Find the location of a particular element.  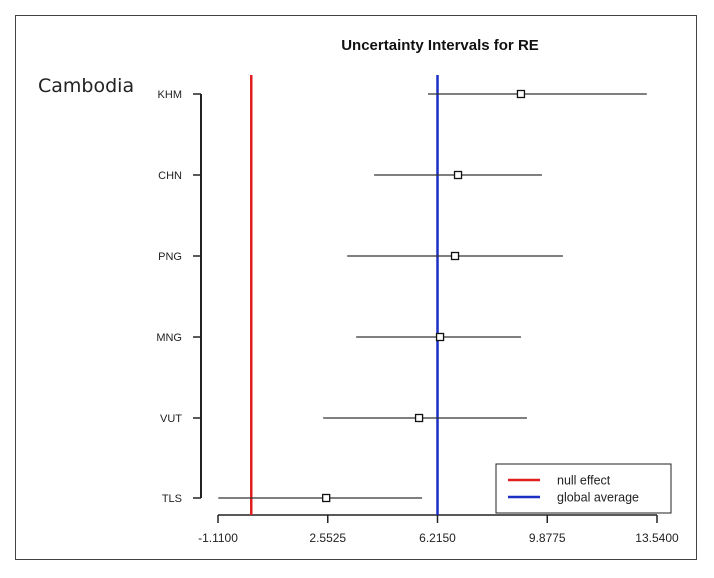

x-tick-label: 6.2150 is located at coordinates (437, 538).